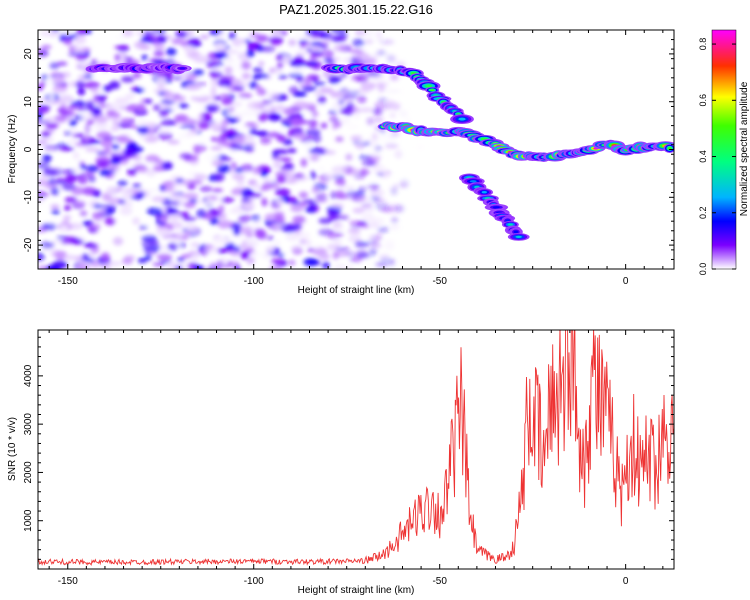 The height and width of the screenshot is (600, 750). Describe the element at coordinates (28, 149) in the screenshot. I see `spectrogram-ytick-label: 0` at that location.